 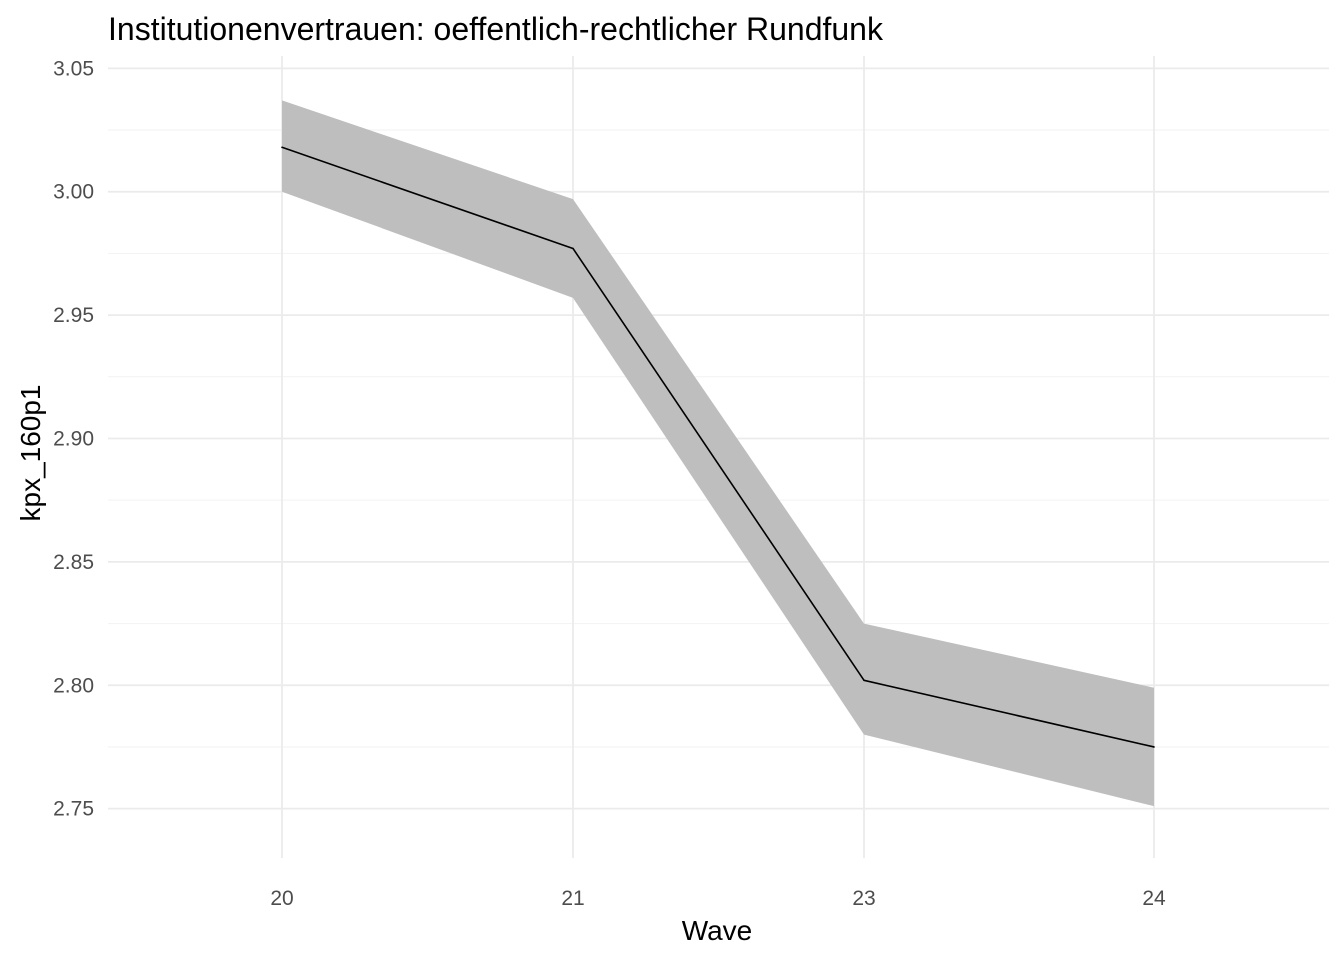 What do you see at coordinates (717, 930) in the screenshot?
I see `x-axis-title: Wave` at bounding box center [717, 930].